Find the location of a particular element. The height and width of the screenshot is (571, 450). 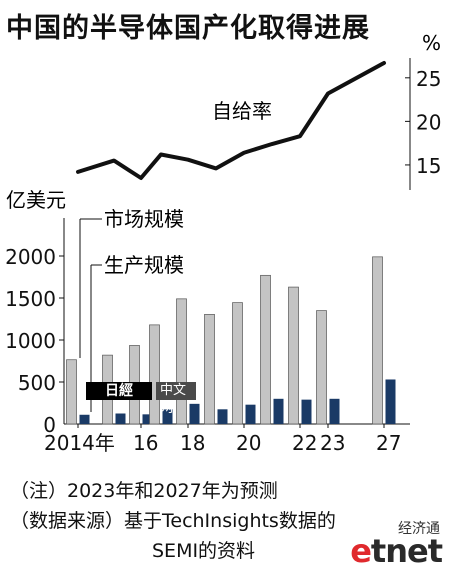

ratio-line is located at coordinates (231, 120).